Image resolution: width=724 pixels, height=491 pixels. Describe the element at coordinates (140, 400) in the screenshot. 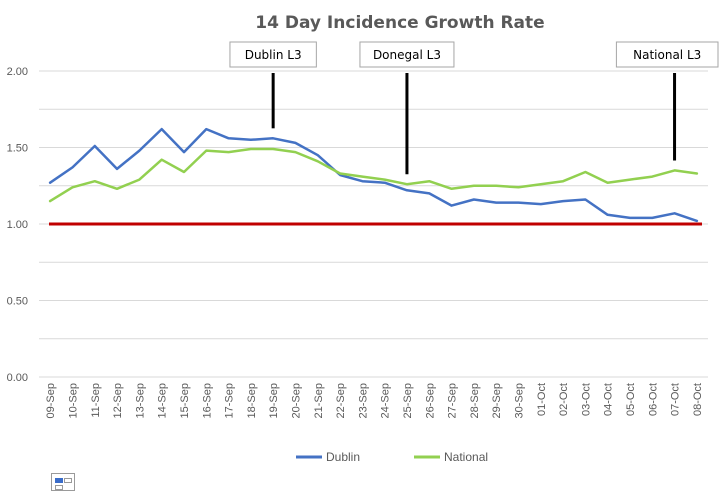

I see `x-tick-label: 13-Sep` at that location.